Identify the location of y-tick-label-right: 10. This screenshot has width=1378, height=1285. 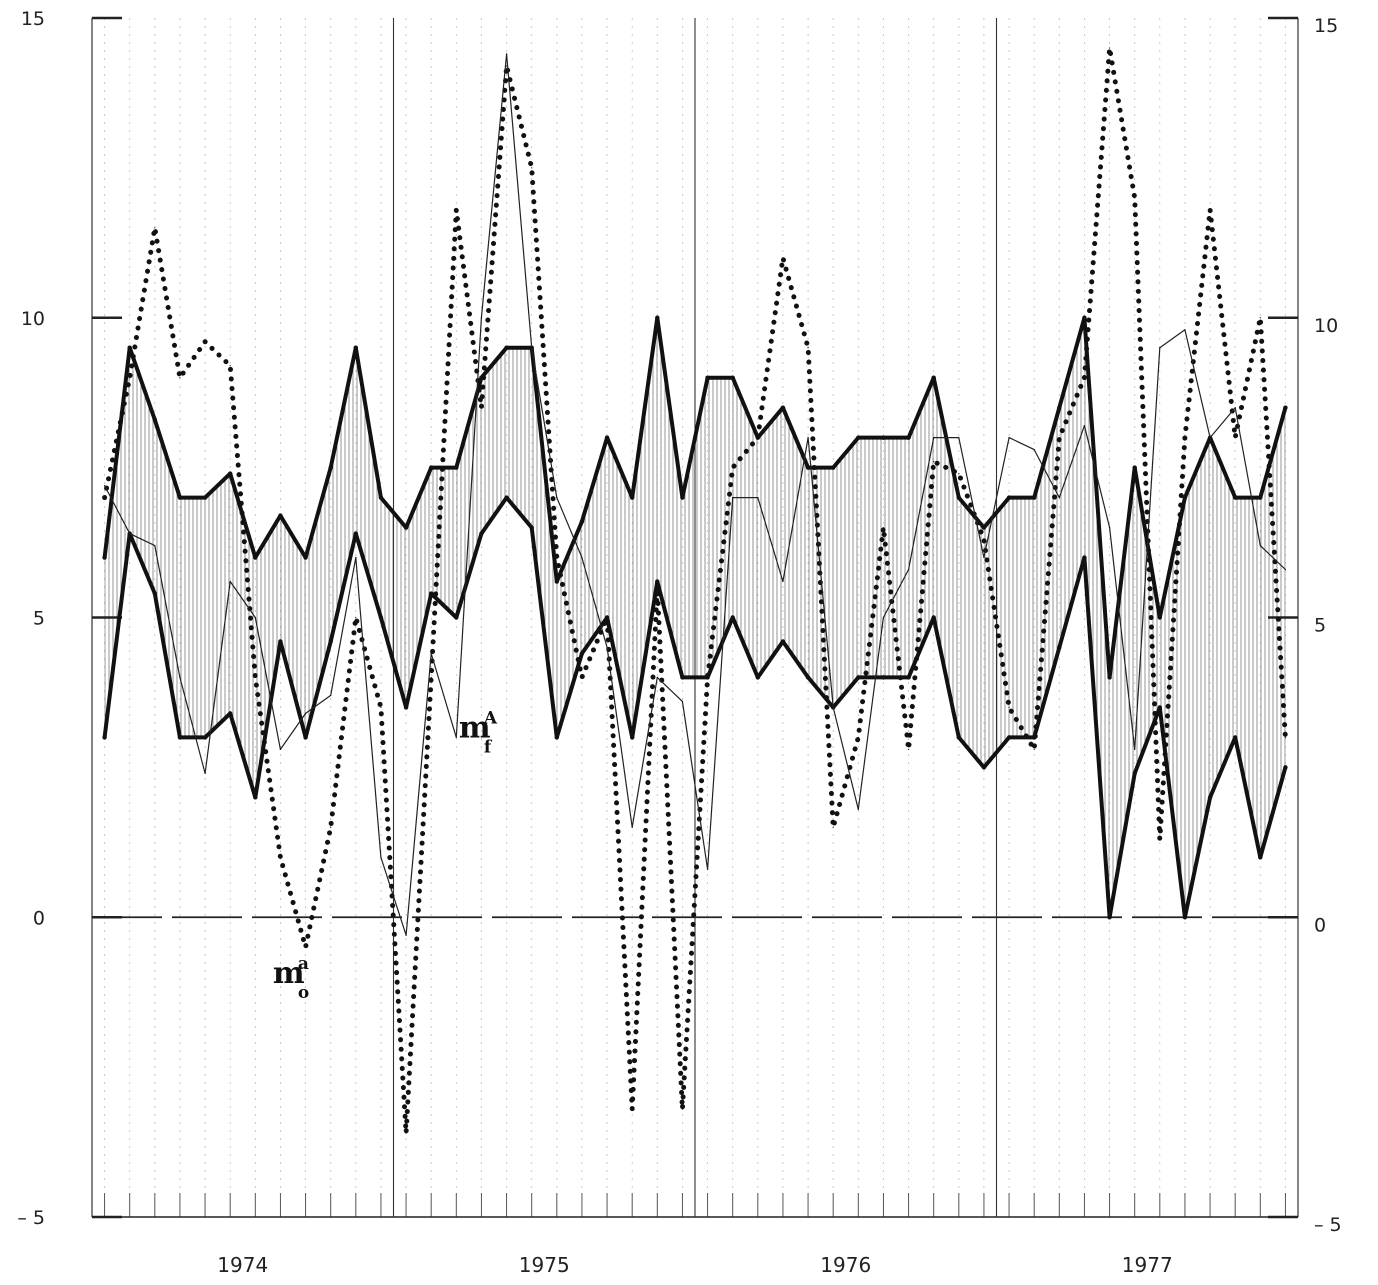
(1326, 326).